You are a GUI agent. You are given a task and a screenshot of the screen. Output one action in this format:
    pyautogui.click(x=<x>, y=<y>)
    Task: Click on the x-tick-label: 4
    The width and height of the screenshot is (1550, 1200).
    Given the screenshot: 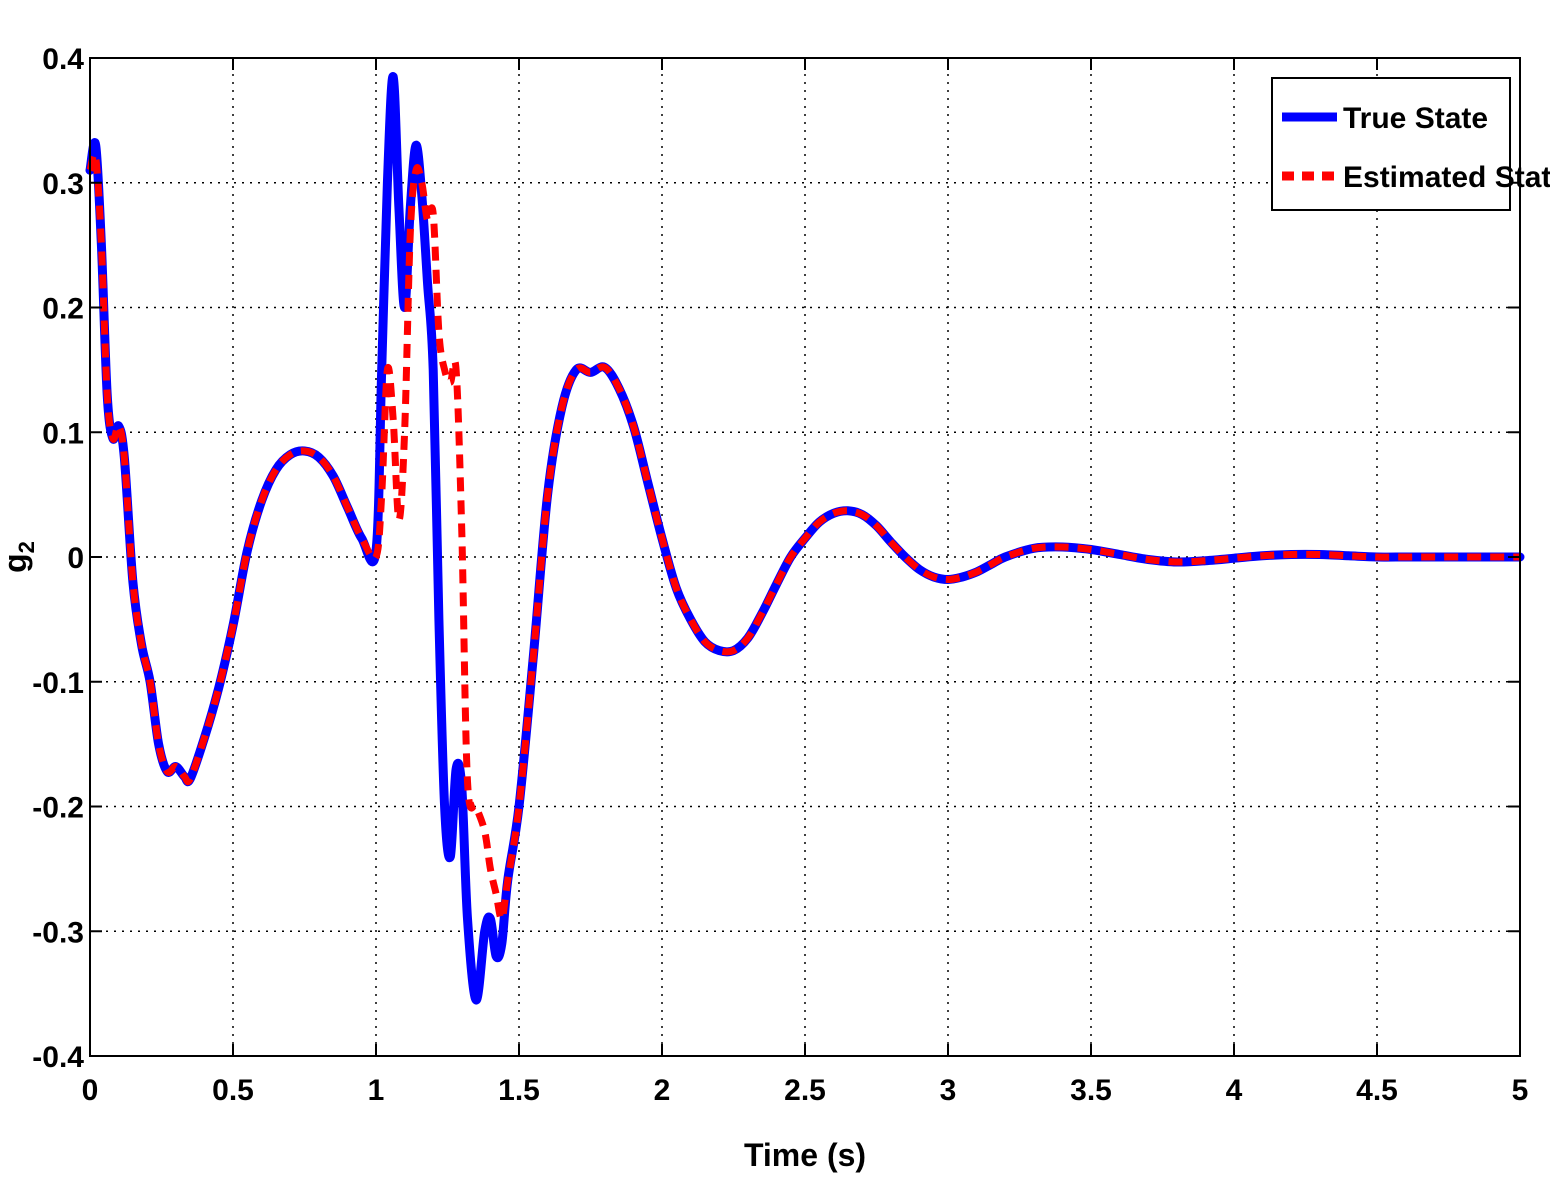 What is the action you would take?
    pyautogui.click(x=1234, y=1090)
    